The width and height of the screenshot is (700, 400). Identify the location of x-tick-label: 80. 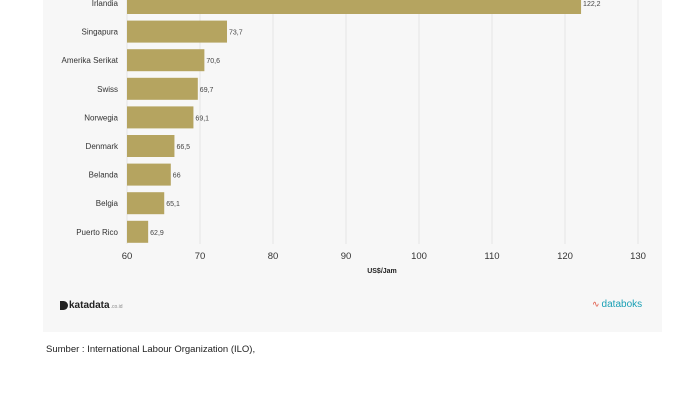
(273, 256).